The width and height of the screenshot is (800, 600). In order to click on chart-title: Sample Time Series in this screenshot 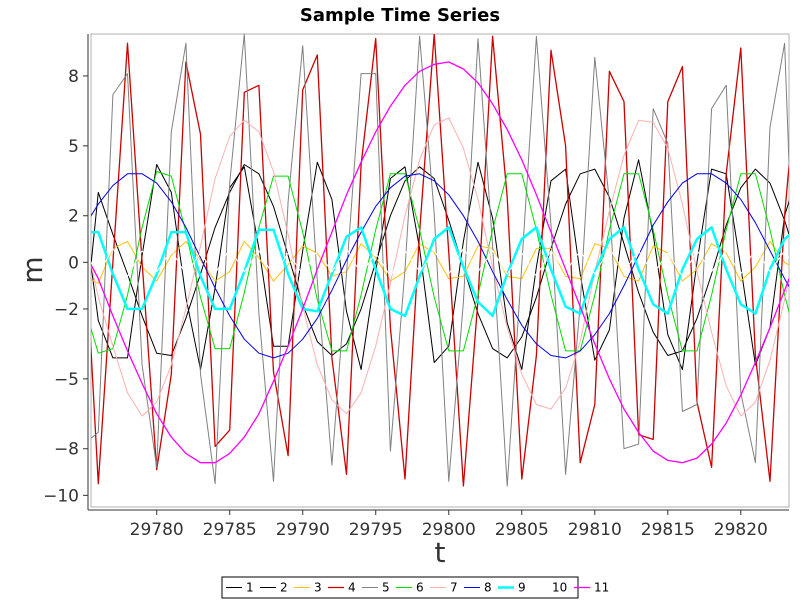, I will do `click(400, 15)`.